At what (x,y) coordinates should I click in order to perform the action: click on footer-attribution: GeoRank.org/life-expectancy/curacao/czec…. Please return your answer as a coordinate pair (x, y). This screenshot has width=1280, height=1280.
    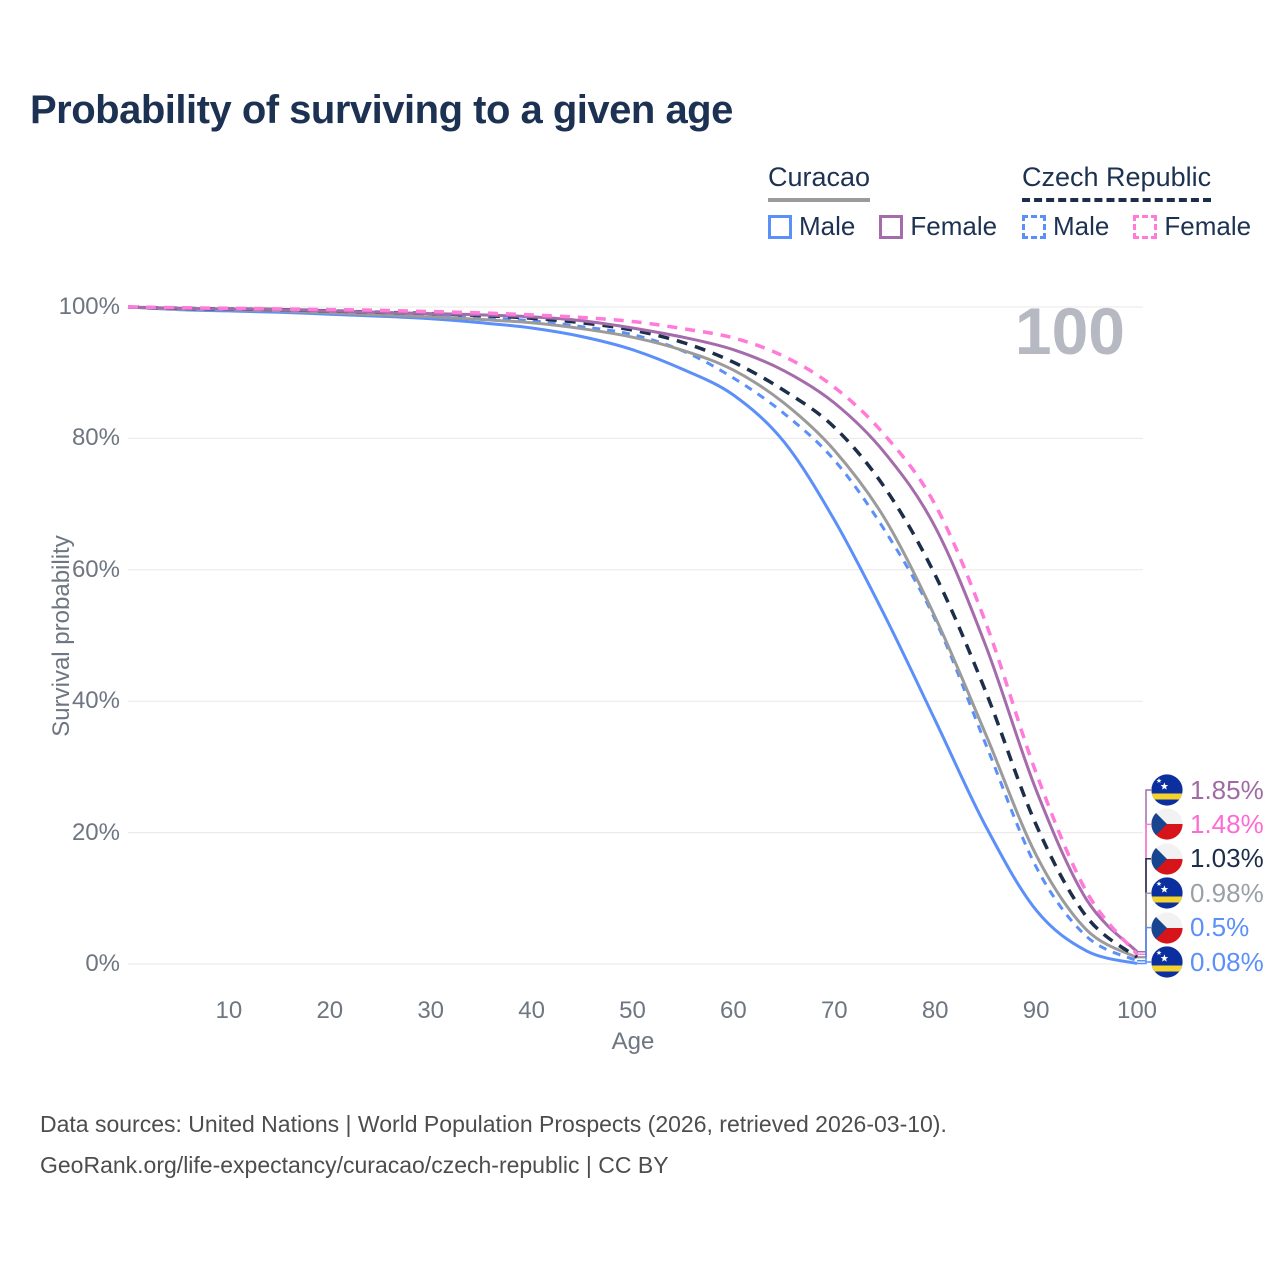
    Looking at the image, I should click on (354, 1164).